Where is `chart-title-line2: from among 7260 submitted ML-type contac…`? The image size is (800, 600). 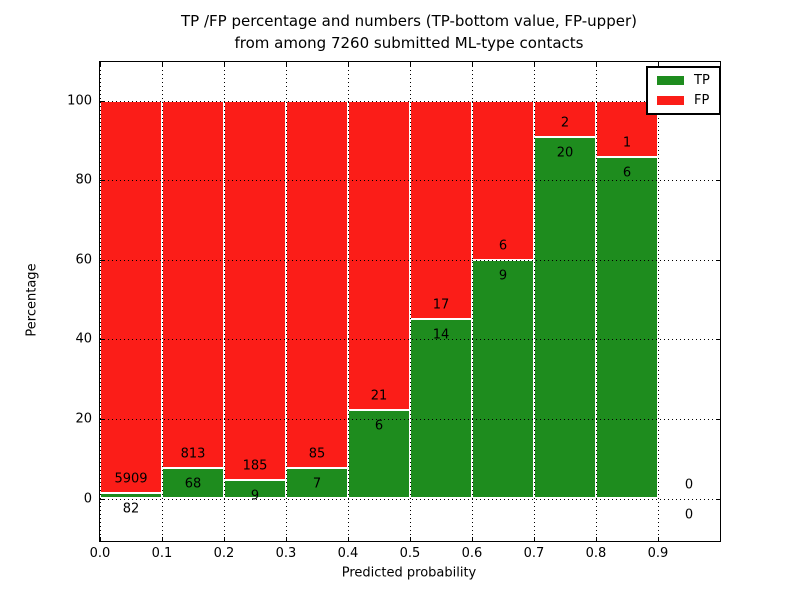 chart-title-line2: from among 7260 submitted ML-type contac… is located at coordinates (409, 43).